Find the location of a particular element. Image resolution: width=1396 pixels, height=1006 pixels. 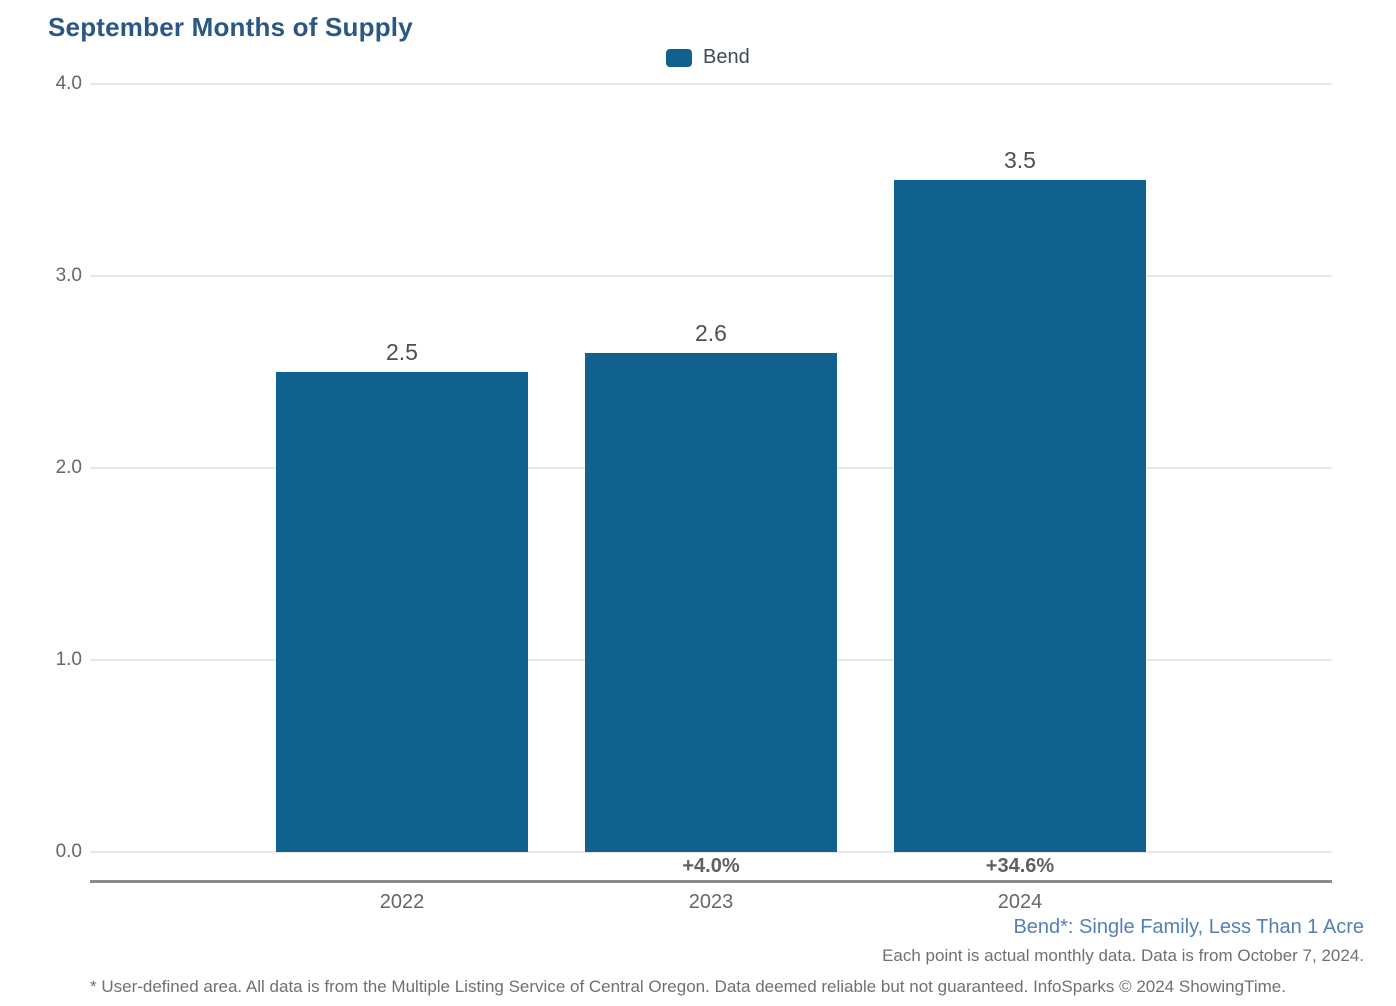

legend-series-label: Bend is located at coordinates (726, 57).